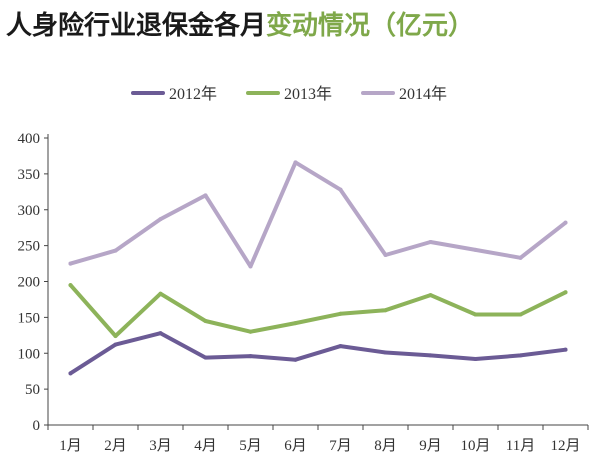 Image resolution: width=595 pixels, height=469 pixels. What do you see at coordinates (70, 446) in the screenshot?
I see `x-tick-label: 1月` at bounding box center [70, 446].